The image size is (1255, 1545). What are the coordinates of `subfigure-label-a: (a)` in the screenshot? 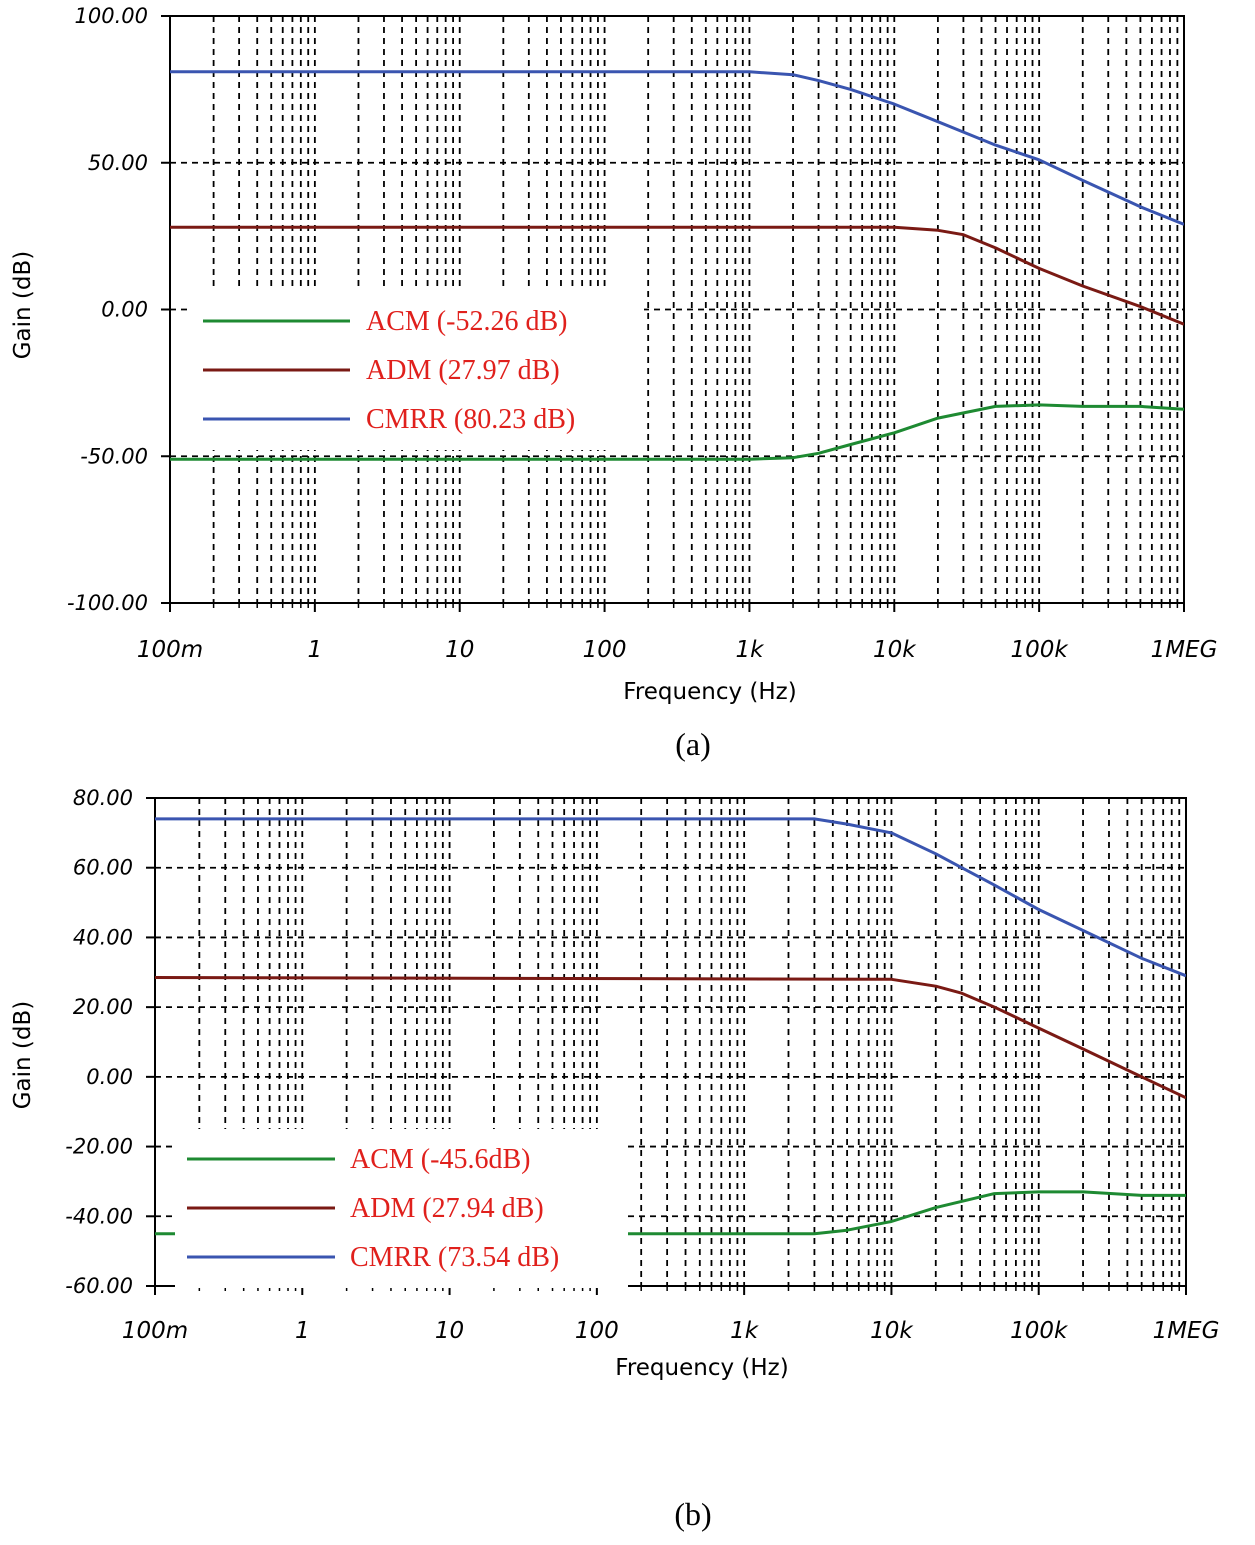 It's located at (693, 744).